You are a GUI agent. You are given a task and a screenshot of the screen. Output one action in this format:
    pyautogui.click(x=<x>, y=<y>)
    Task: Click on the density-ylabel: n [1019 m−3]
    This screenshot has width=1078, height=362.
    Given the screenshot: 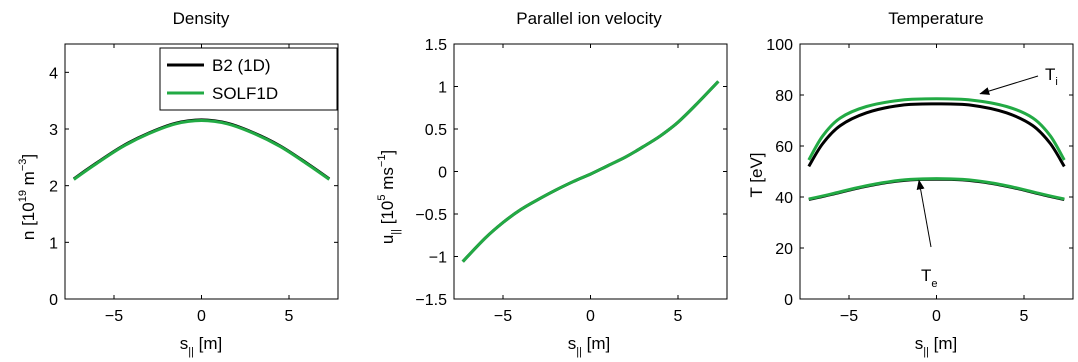 What is the action you would take?
    pyautogui.click(x=27, y=197)
    